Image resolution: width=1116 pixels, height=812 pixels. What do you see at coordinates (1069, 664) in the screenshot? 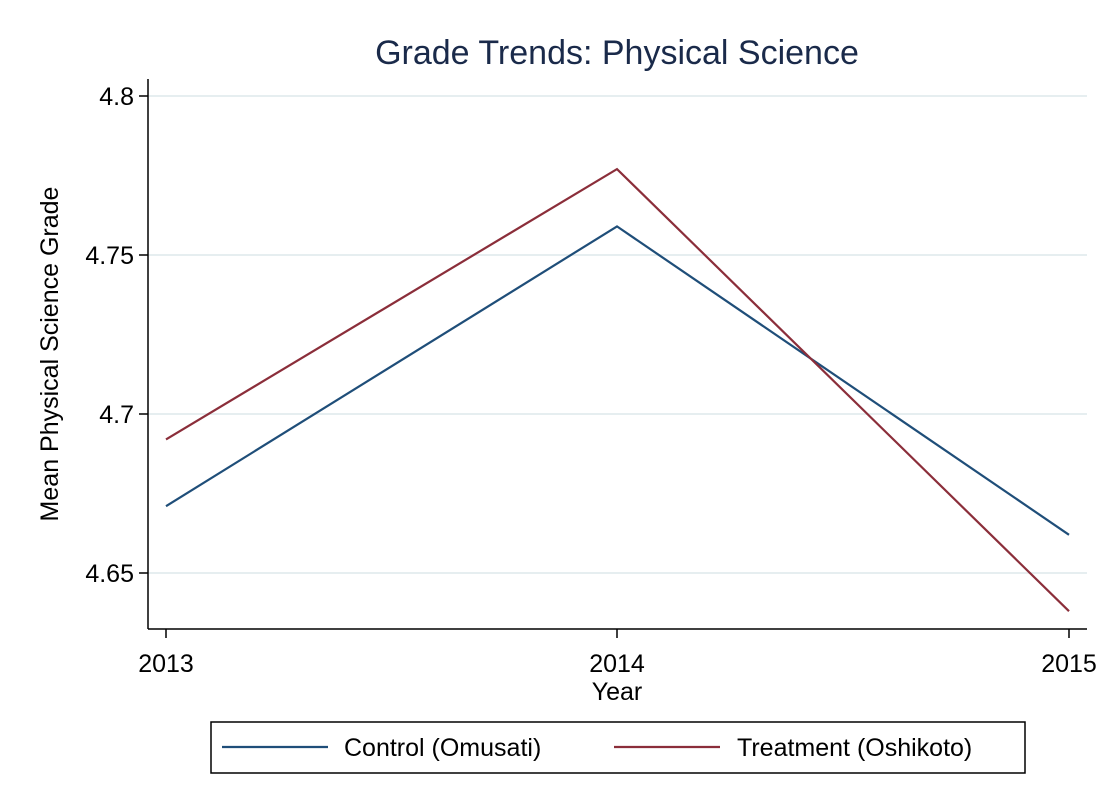
I see `x-tick-label-2: 2015` at bounding box center [1069, 664].